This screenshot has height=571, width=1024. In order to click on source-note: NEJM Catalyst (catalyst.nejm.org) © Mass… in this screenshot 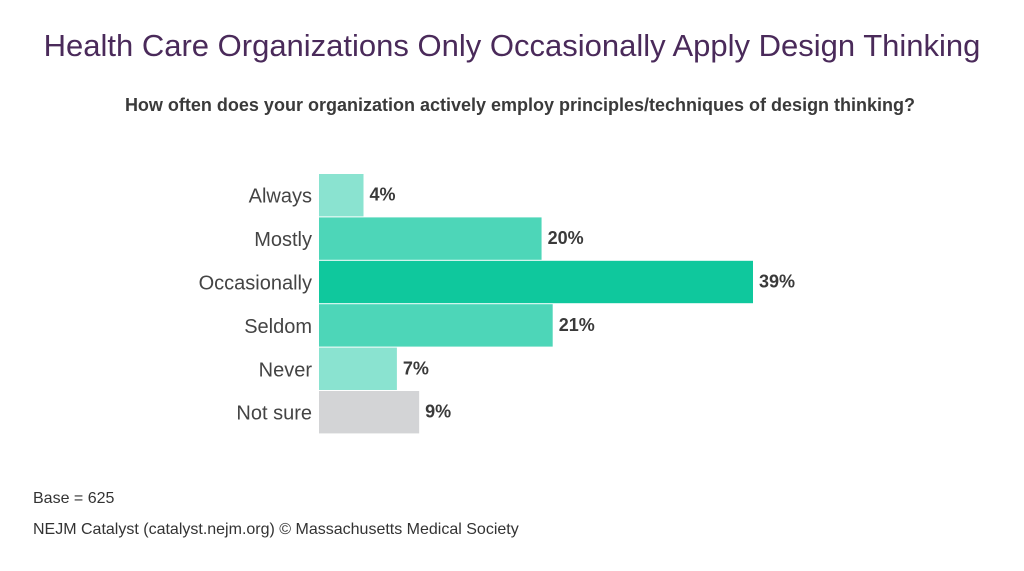, I will do `click(276, 529)`.